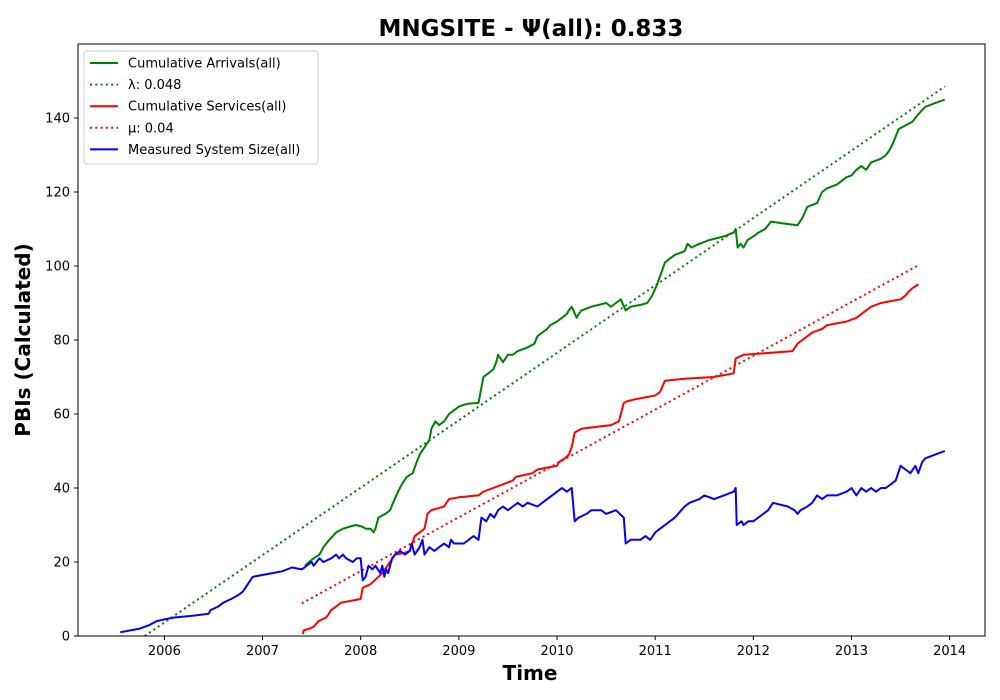 This screenshot has width=1000, height=700. I want to click on y-tick-label: 40, so click(61, 489).